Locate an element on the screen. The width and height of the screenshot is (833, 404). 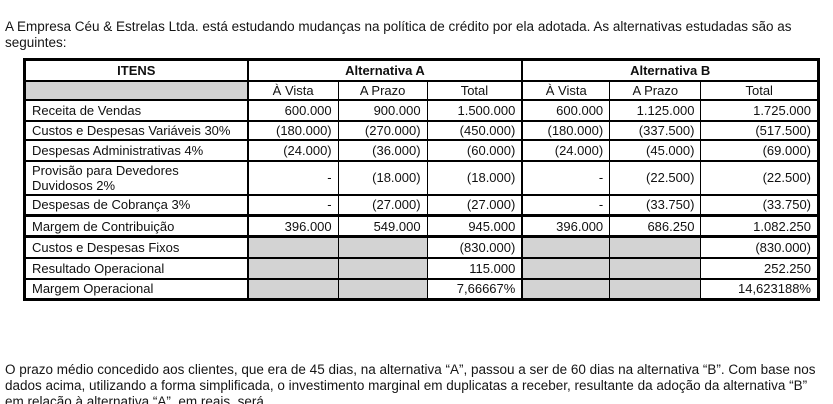
row-label: Margem de Contribuição is located at coordinates (135, 225).